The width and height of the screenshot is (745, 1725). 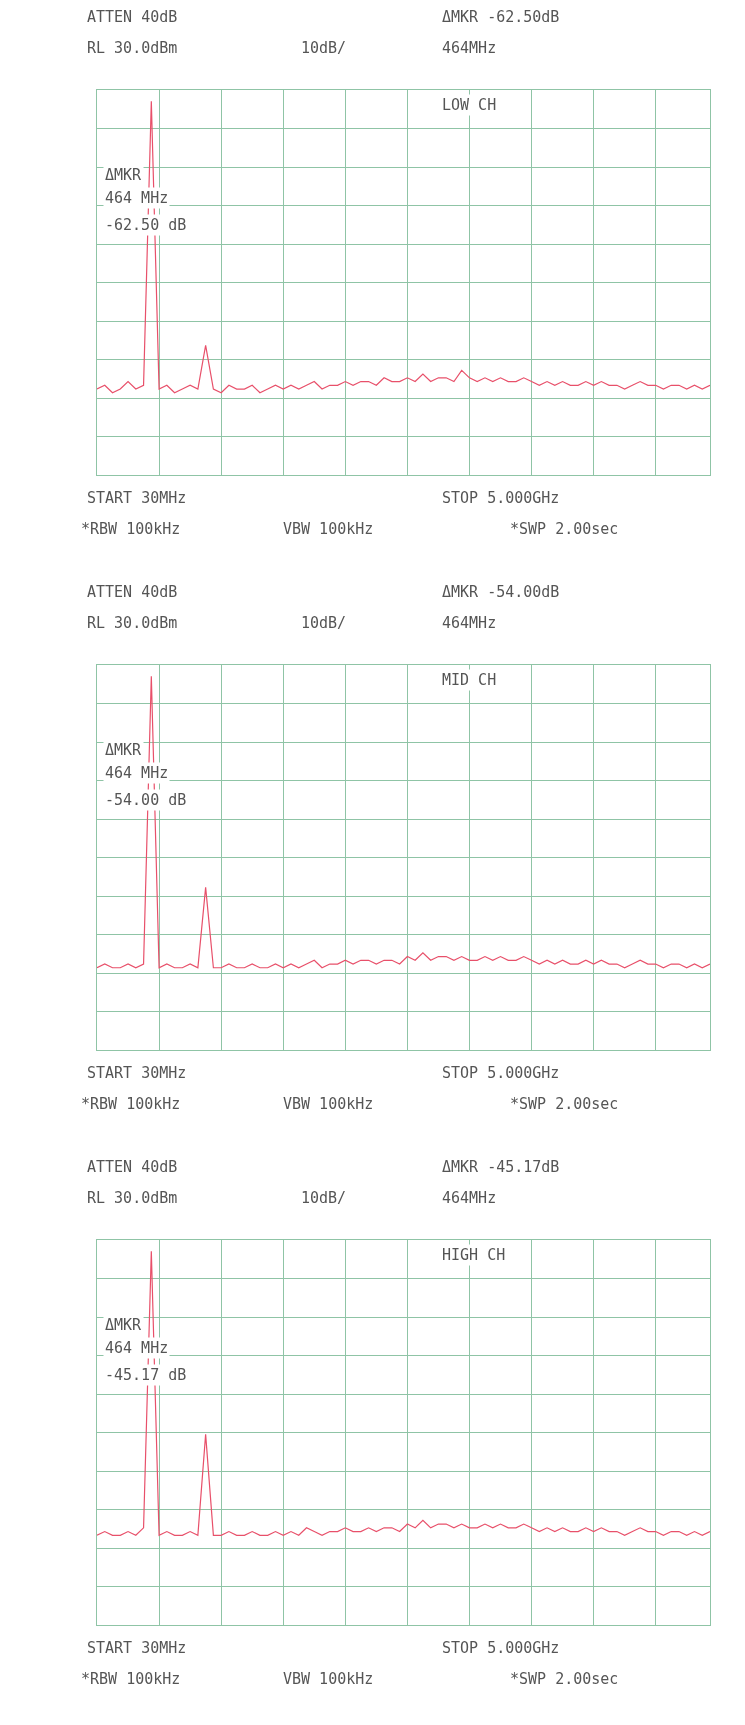 I want to click on annotation: -45.17 dB, so click(x=146, y=1375).